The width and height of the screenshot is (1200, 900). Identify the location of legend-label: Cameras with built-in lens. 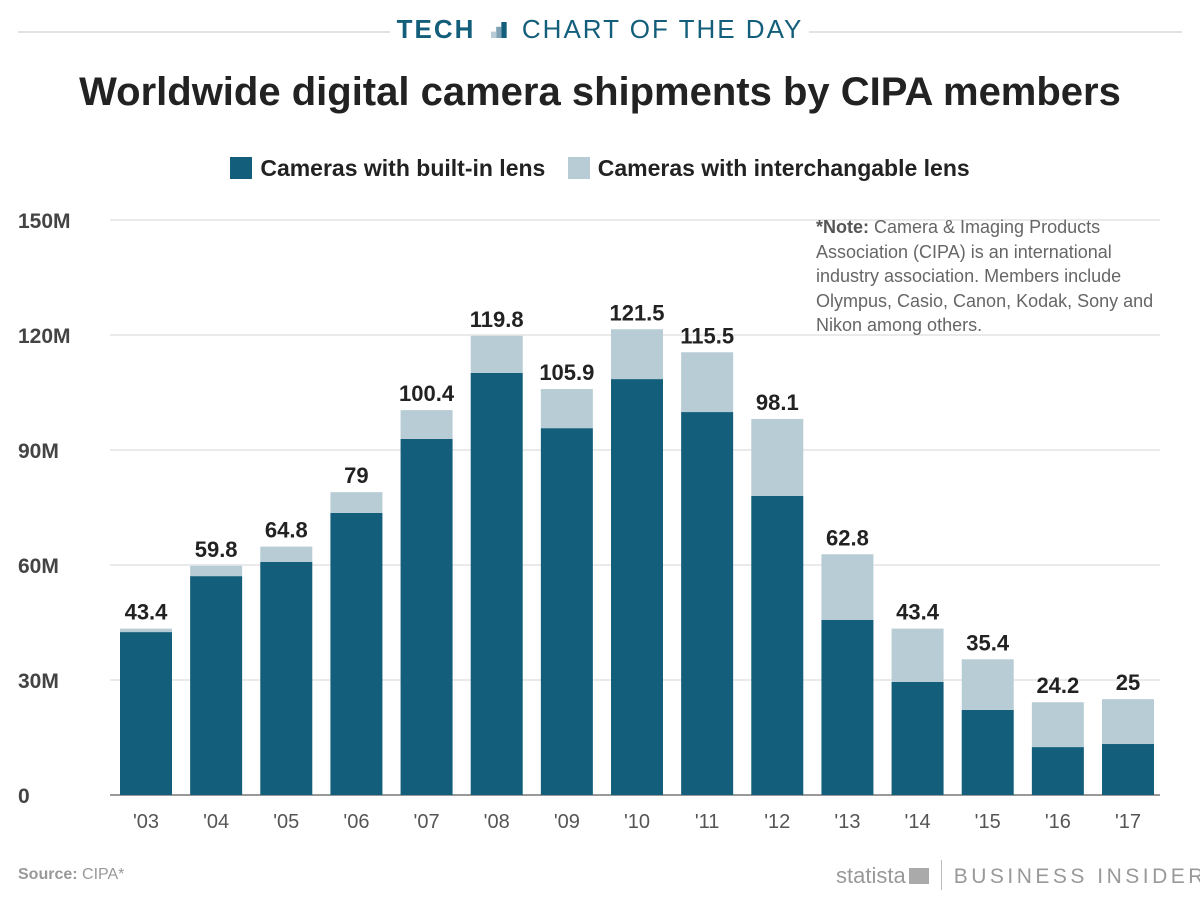
(403, 168).